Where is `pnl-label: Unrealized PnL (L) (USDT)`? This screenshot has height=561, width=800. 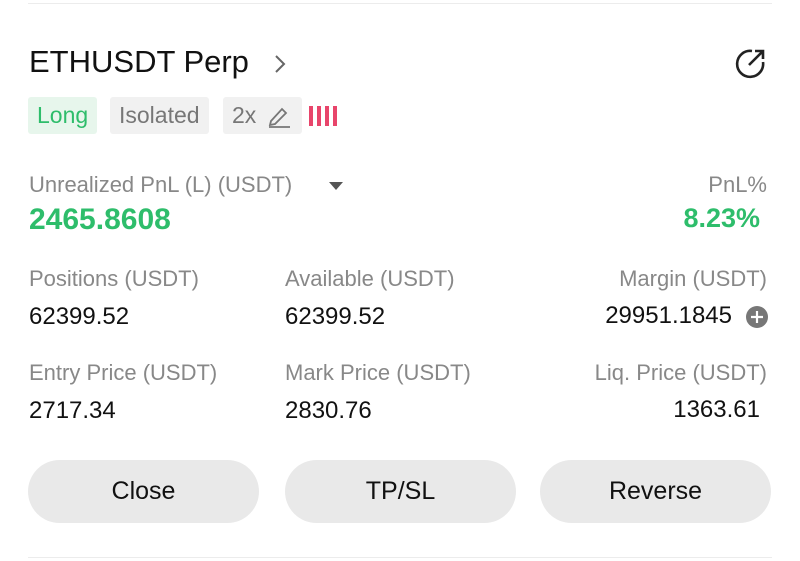
pnl-label: Unrealized PnL (L) (USDT) is located at coordinates (161, 184).